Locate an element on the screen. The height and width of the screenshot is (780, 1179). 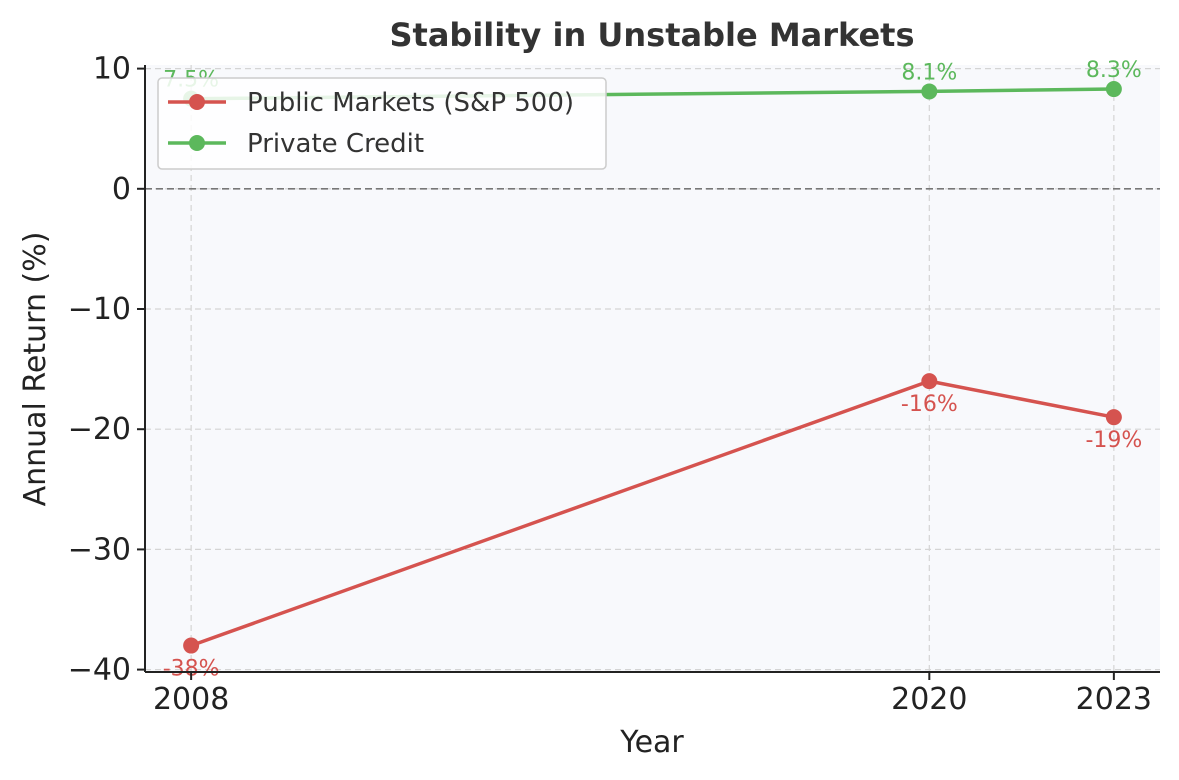
legend-label-public-markets: Public Markets (S&P 500) is located at coordinates (410, 103).